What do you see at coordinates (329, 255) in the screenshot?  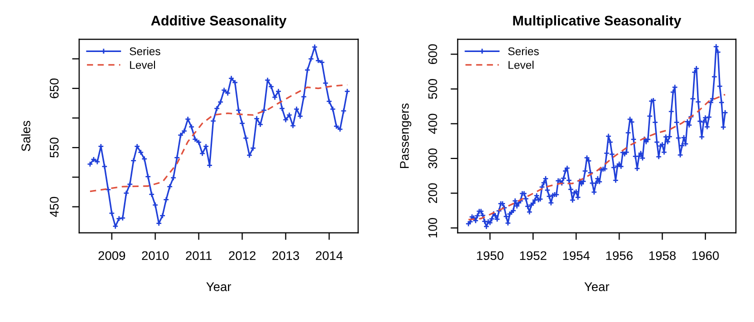 I see `x-tick-label: 2014` at bounding box center [329, 255].